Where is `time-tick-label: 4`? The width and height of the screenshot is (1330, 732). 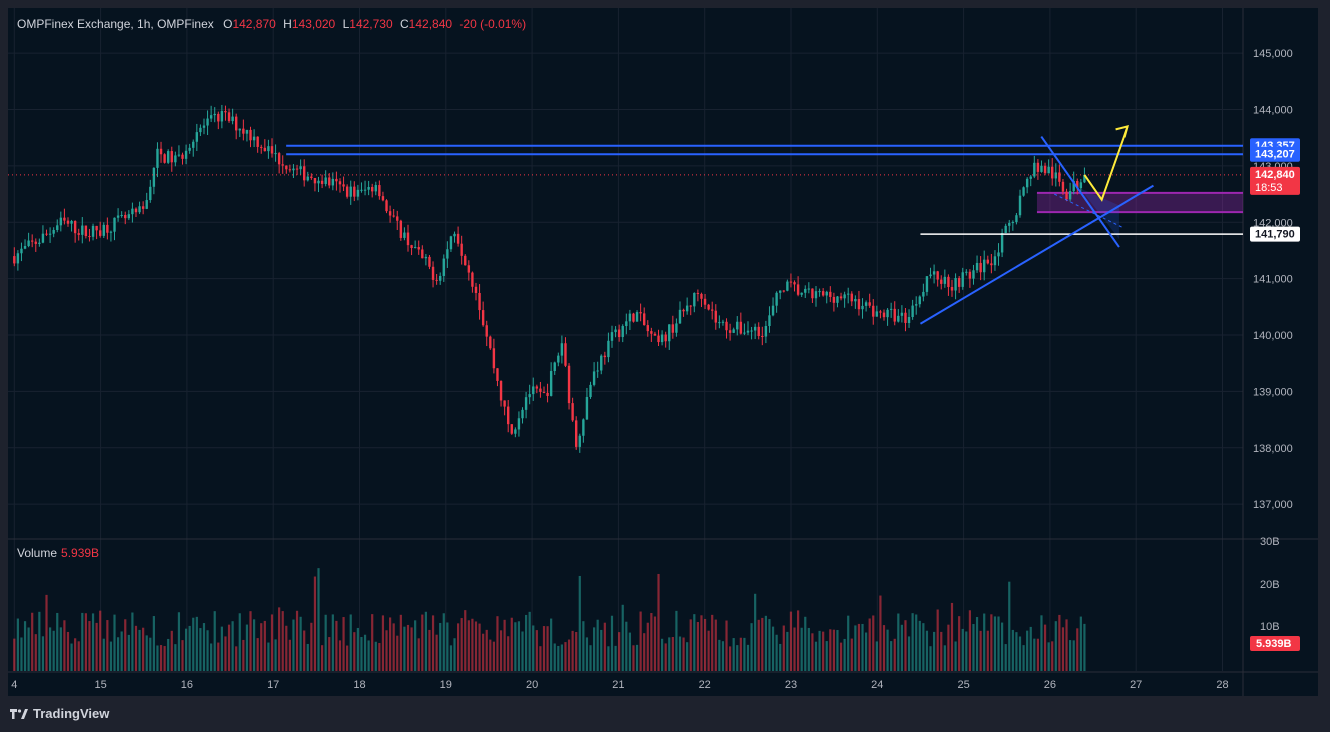 time-tick-label: 4 is located at coordinates (14, 685).